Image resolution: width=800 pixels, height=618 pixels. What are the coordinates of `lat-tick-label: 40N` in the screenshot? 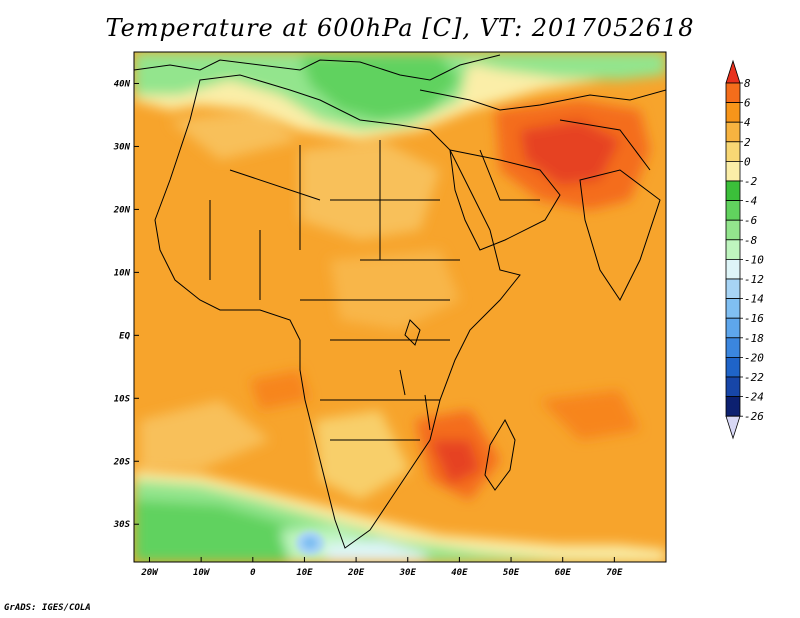 It's located at (122, 84).